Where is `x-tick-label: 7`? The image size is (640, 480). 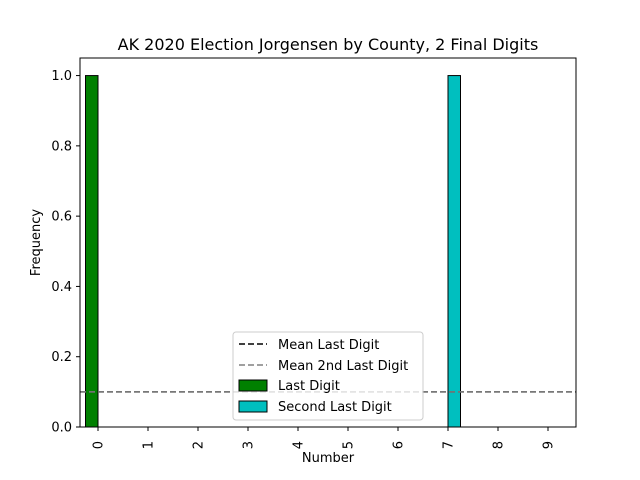 x-tick-label: 7 is located at coordinates (449, 445).